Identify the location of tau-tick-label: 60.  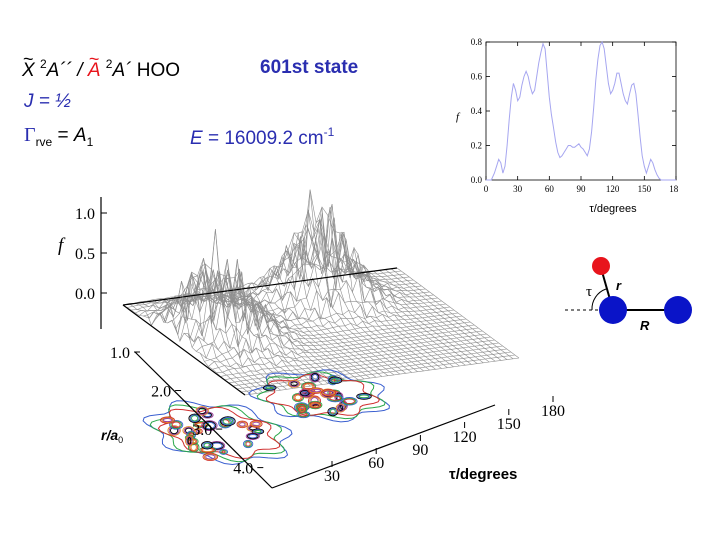
(376, 463).